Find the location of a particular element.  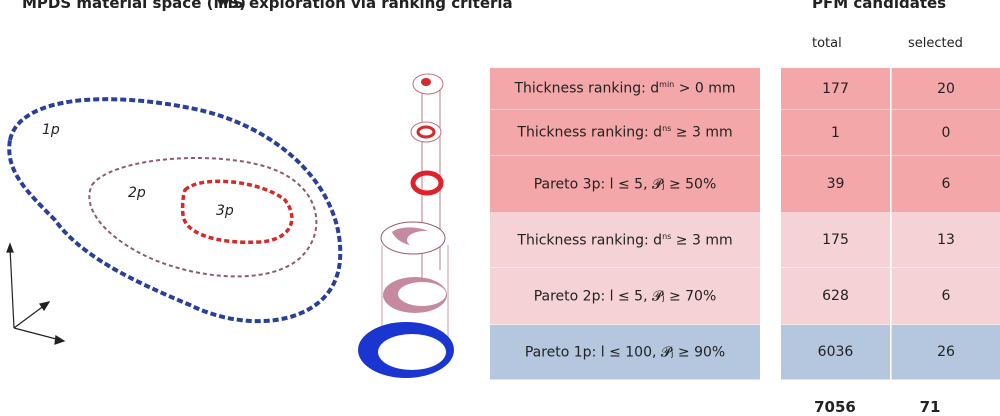

candidates-heading: PFM candidates is located at coordinates (879, 6).